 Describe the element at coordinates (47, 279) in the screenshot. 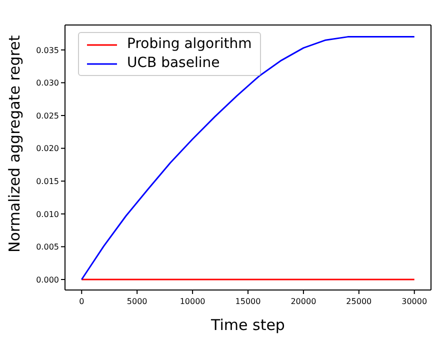

I see `y-tick-label: 0.000` at that location.